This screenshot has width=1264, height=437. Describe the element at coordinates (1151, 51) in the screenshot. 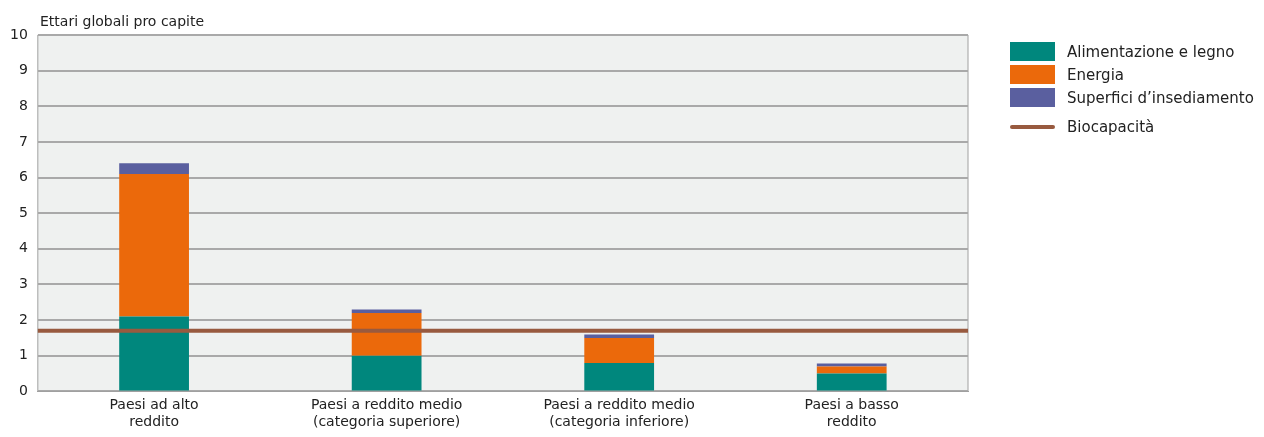

I see `legend-label: Alimentazione e legno` at that location.